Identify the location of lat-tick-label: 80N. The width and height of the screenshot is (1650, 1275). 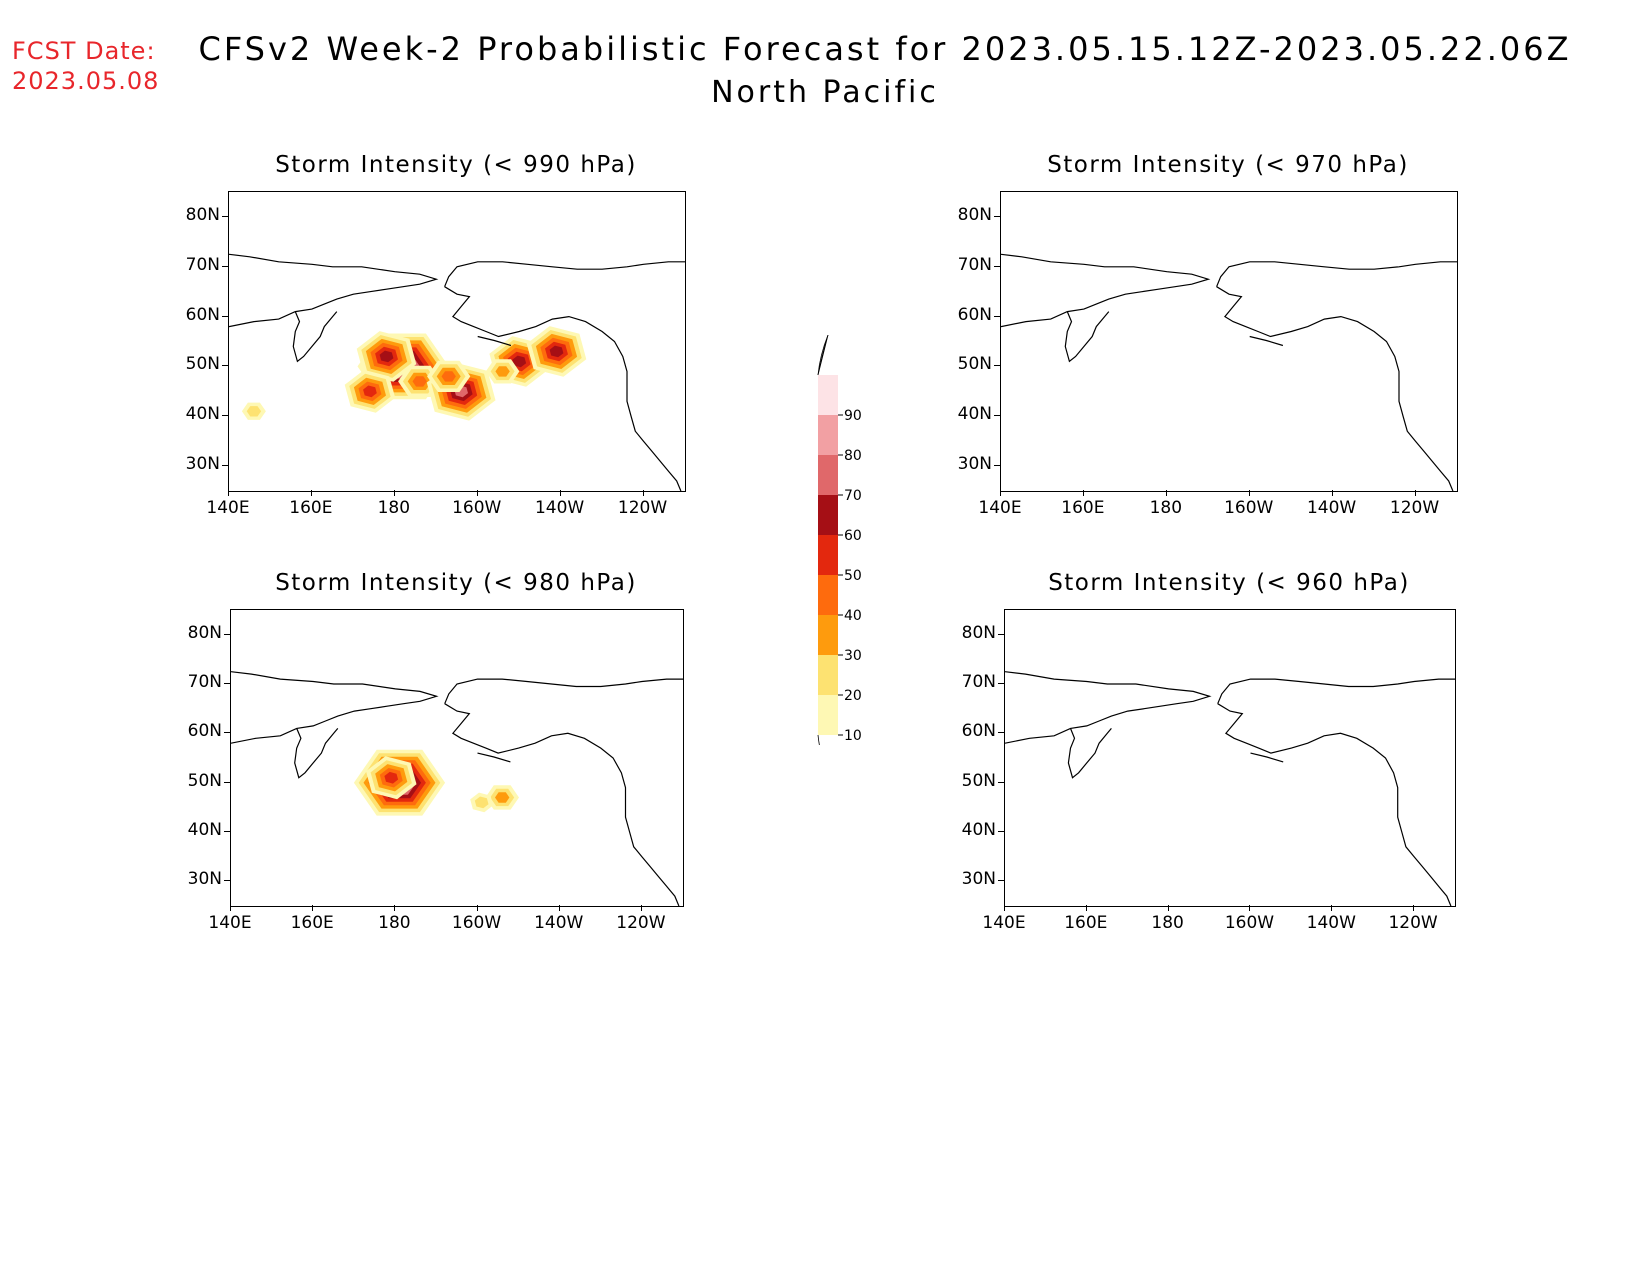
(974, 214).